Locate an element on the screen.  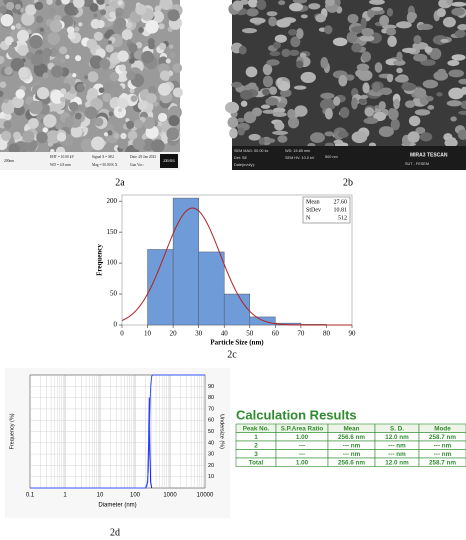
stats-name: N is located at coordinates (308, 218).